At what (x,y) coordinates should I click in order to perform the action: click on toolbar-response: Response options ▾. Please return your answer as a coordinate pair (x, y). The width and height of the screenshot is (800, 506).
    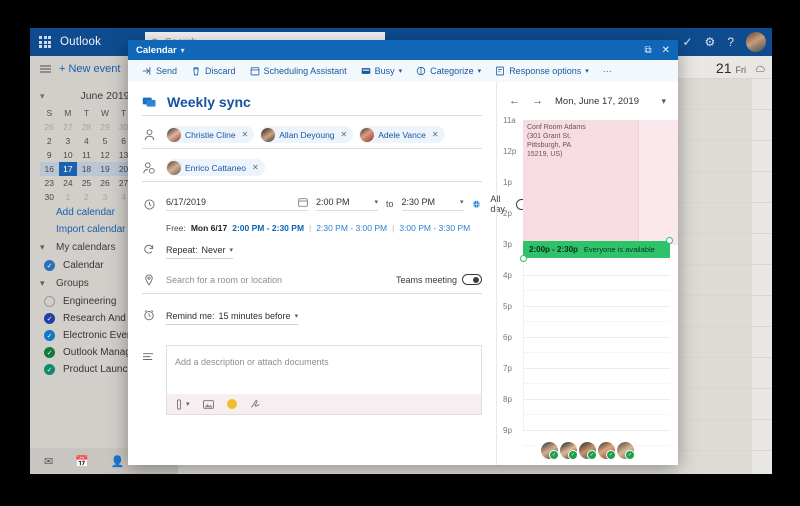
    Looking at the image, I should click on (542, 71).